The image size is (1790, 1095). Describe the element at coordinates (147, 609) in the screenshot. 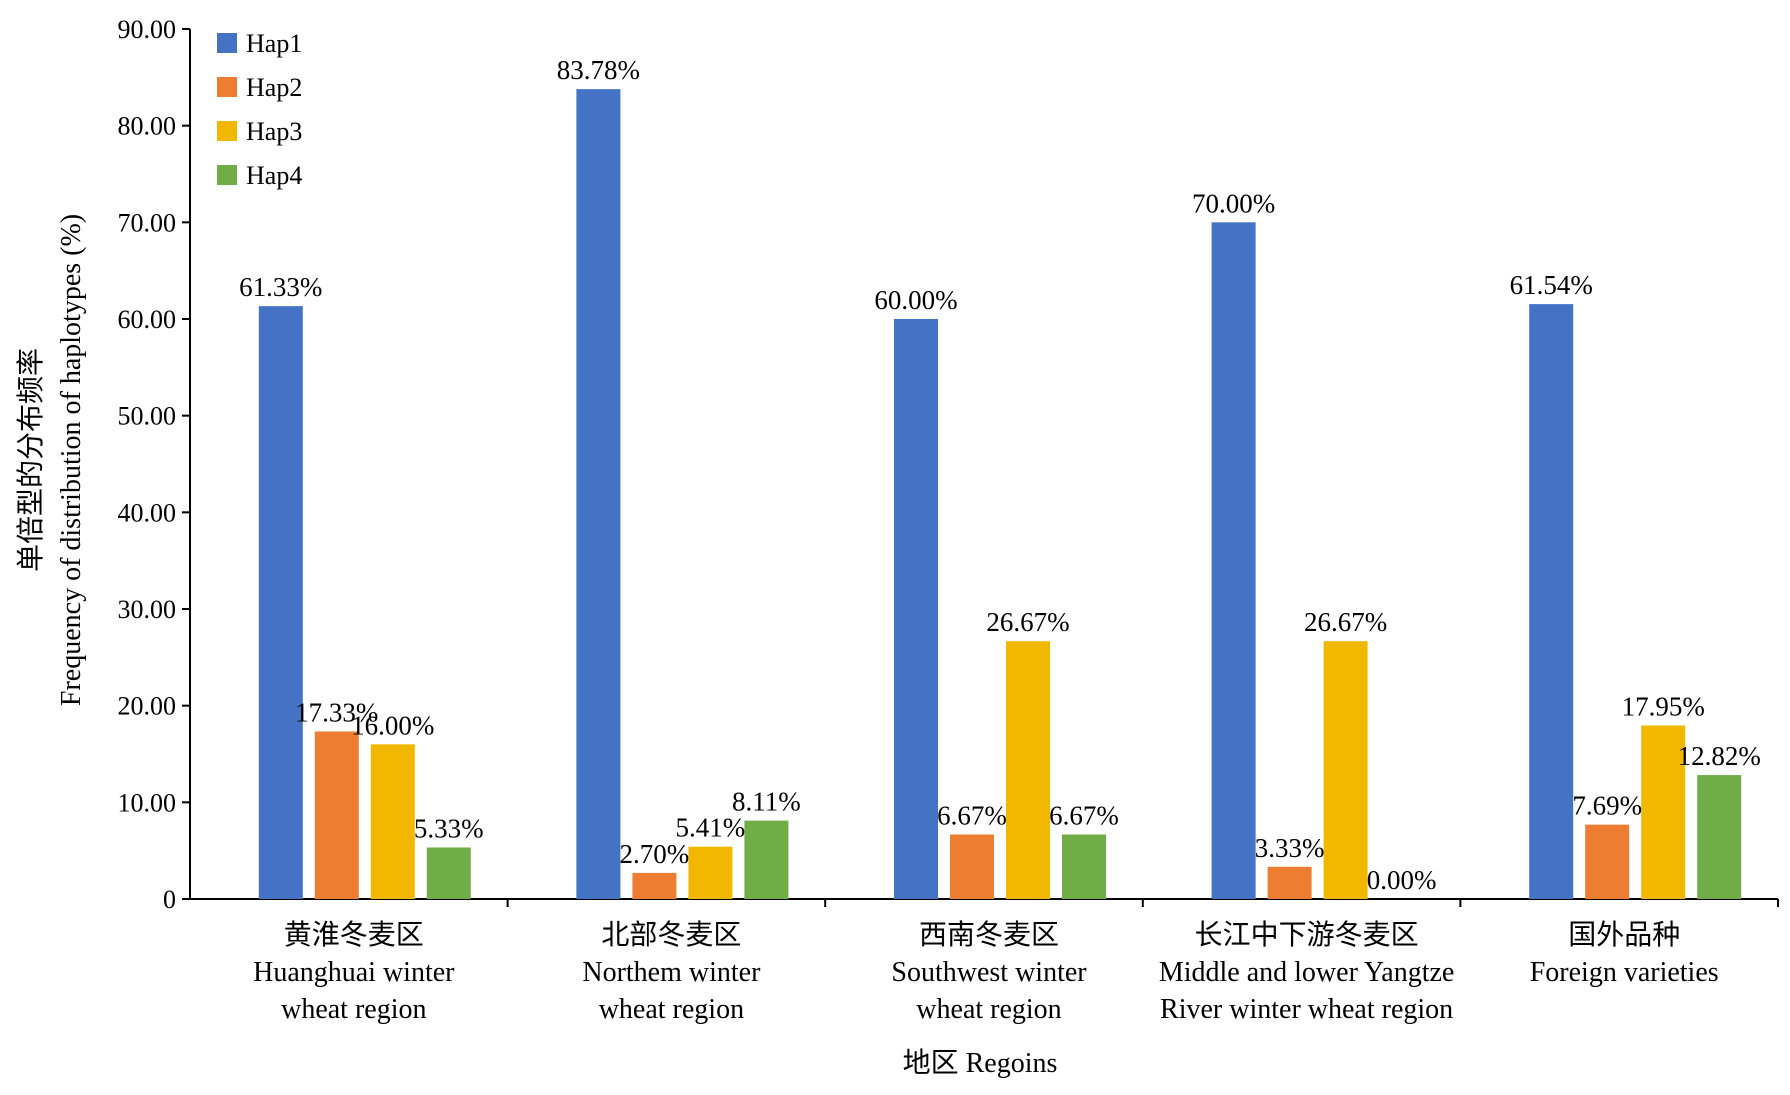

I see `y-tick-label: 30.00` at that location.